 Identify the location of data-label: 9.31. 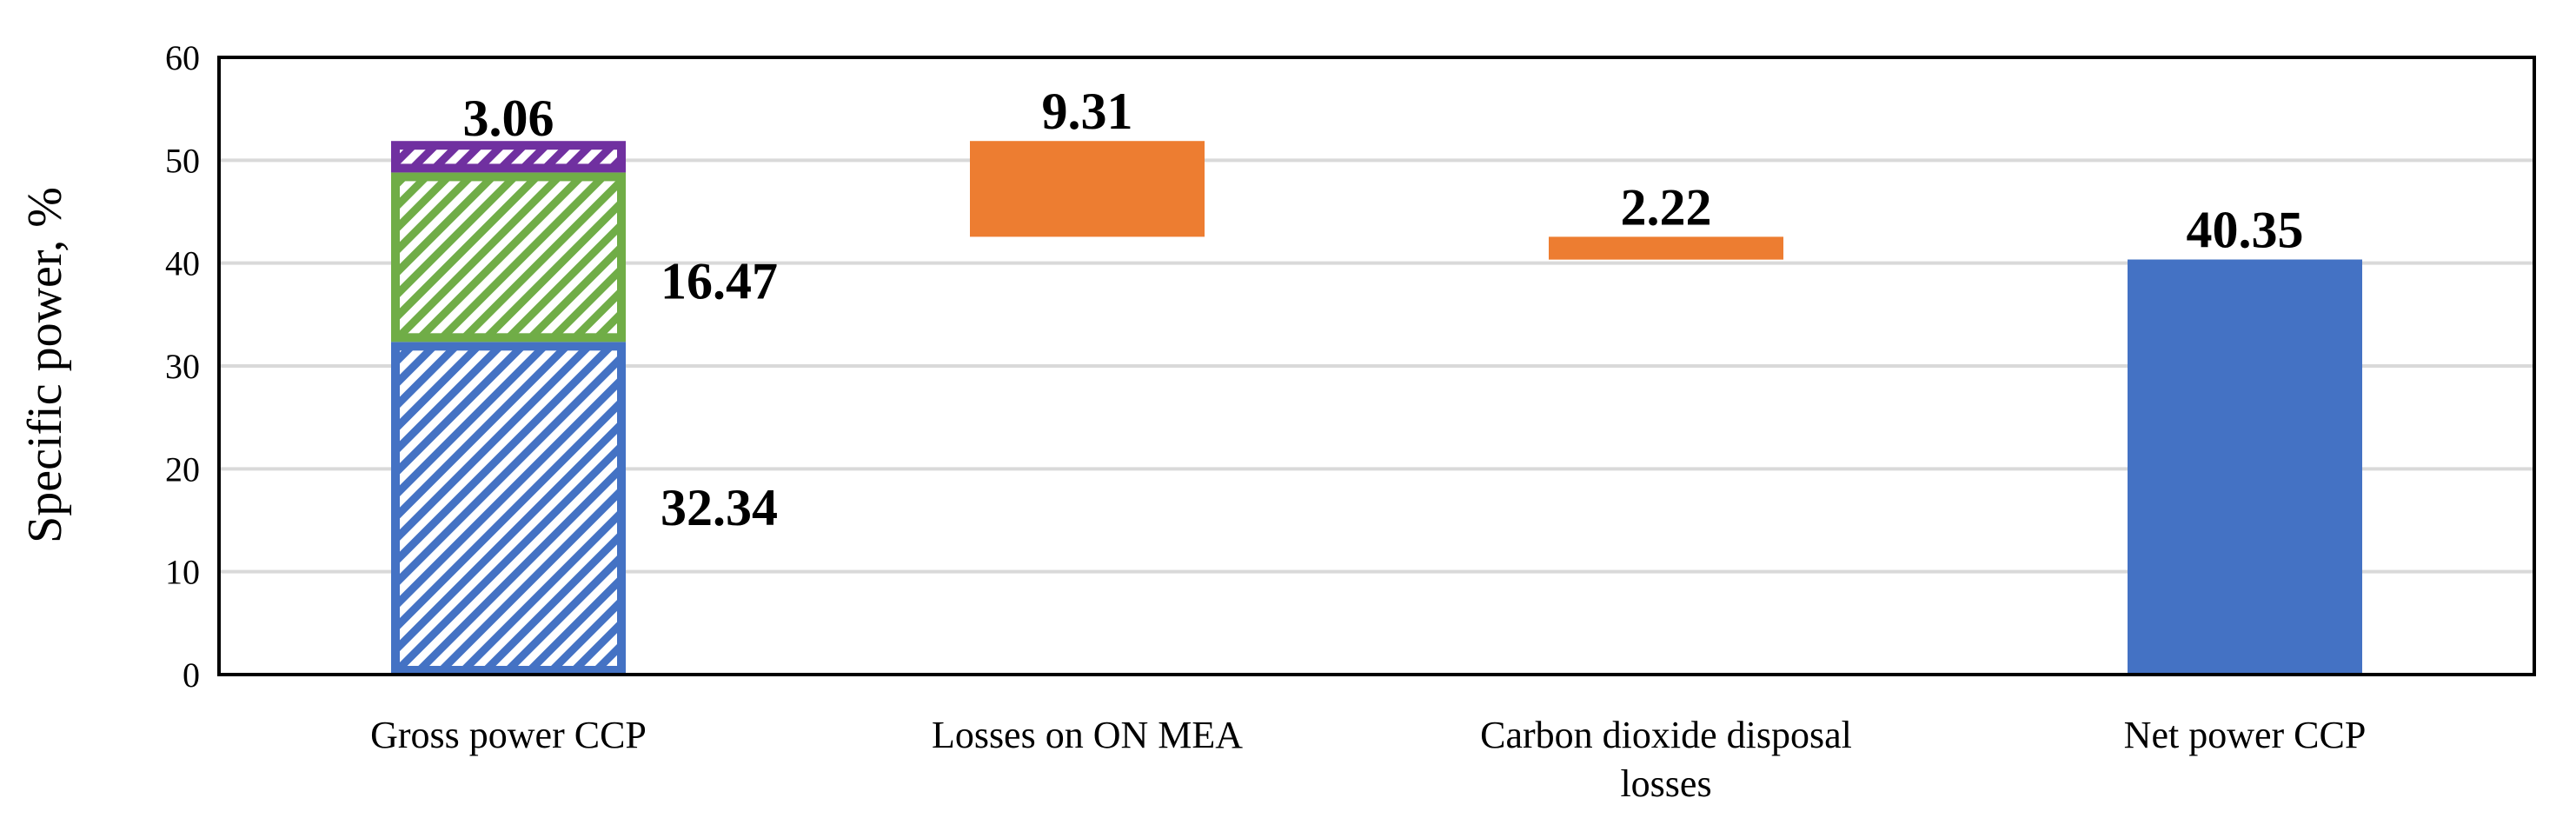
(1087, 111).